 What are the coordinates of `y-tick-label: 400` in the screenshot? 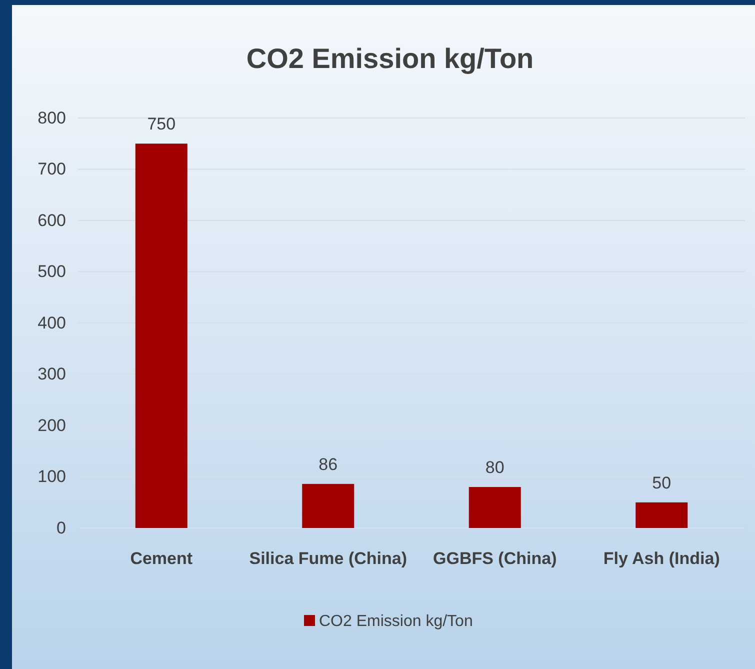 It's located at (52, 322).